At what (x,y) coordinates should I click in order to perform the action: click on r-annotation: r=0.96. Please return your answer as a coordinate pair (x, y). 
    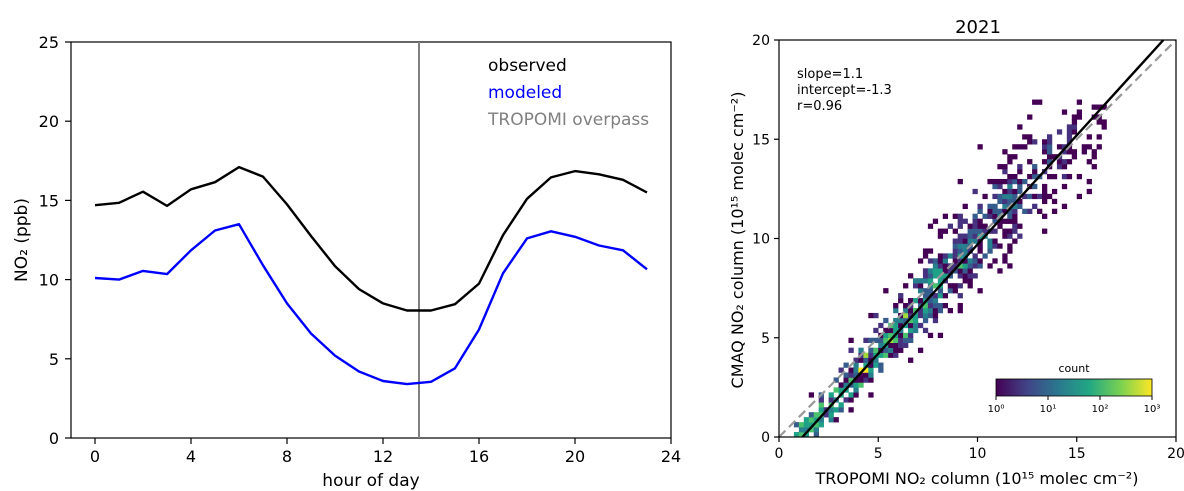
    Looking at the image, I should click on (819, 106).